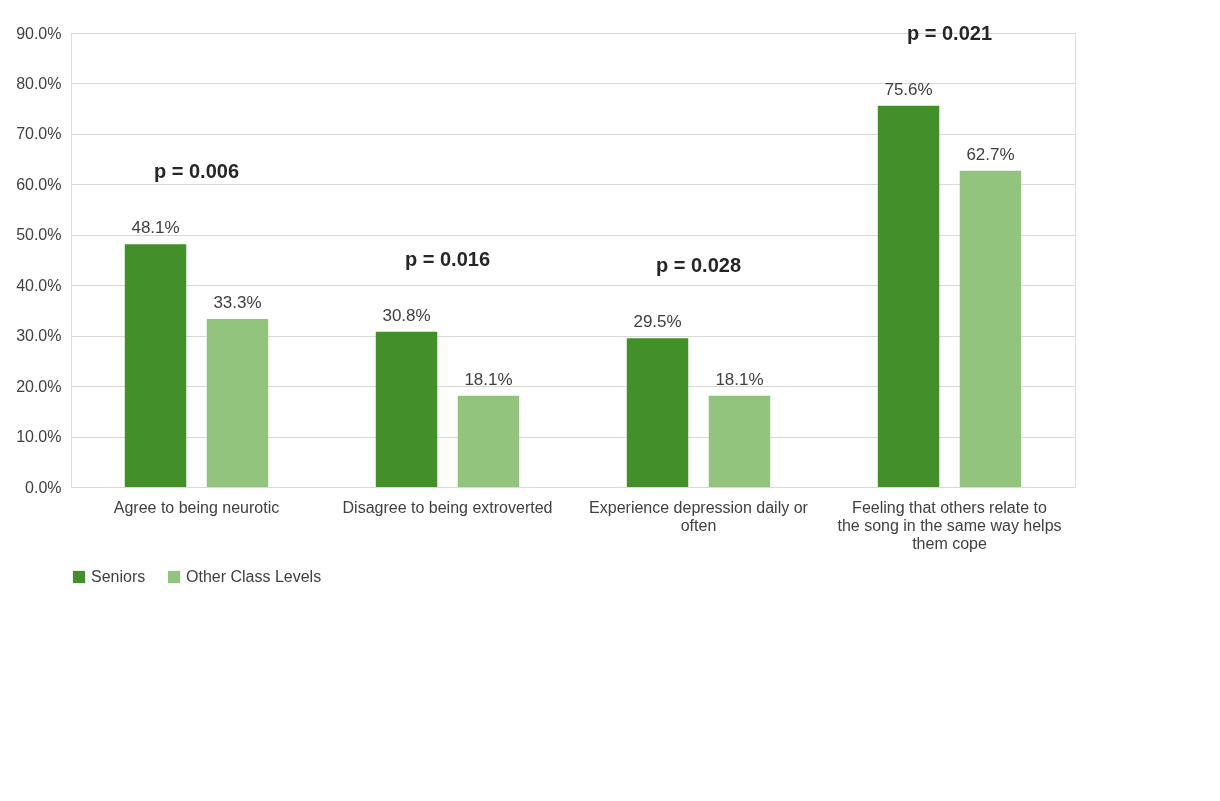  I want to click on x-tick-label: Agree to being neurotic, so click(196, 507).